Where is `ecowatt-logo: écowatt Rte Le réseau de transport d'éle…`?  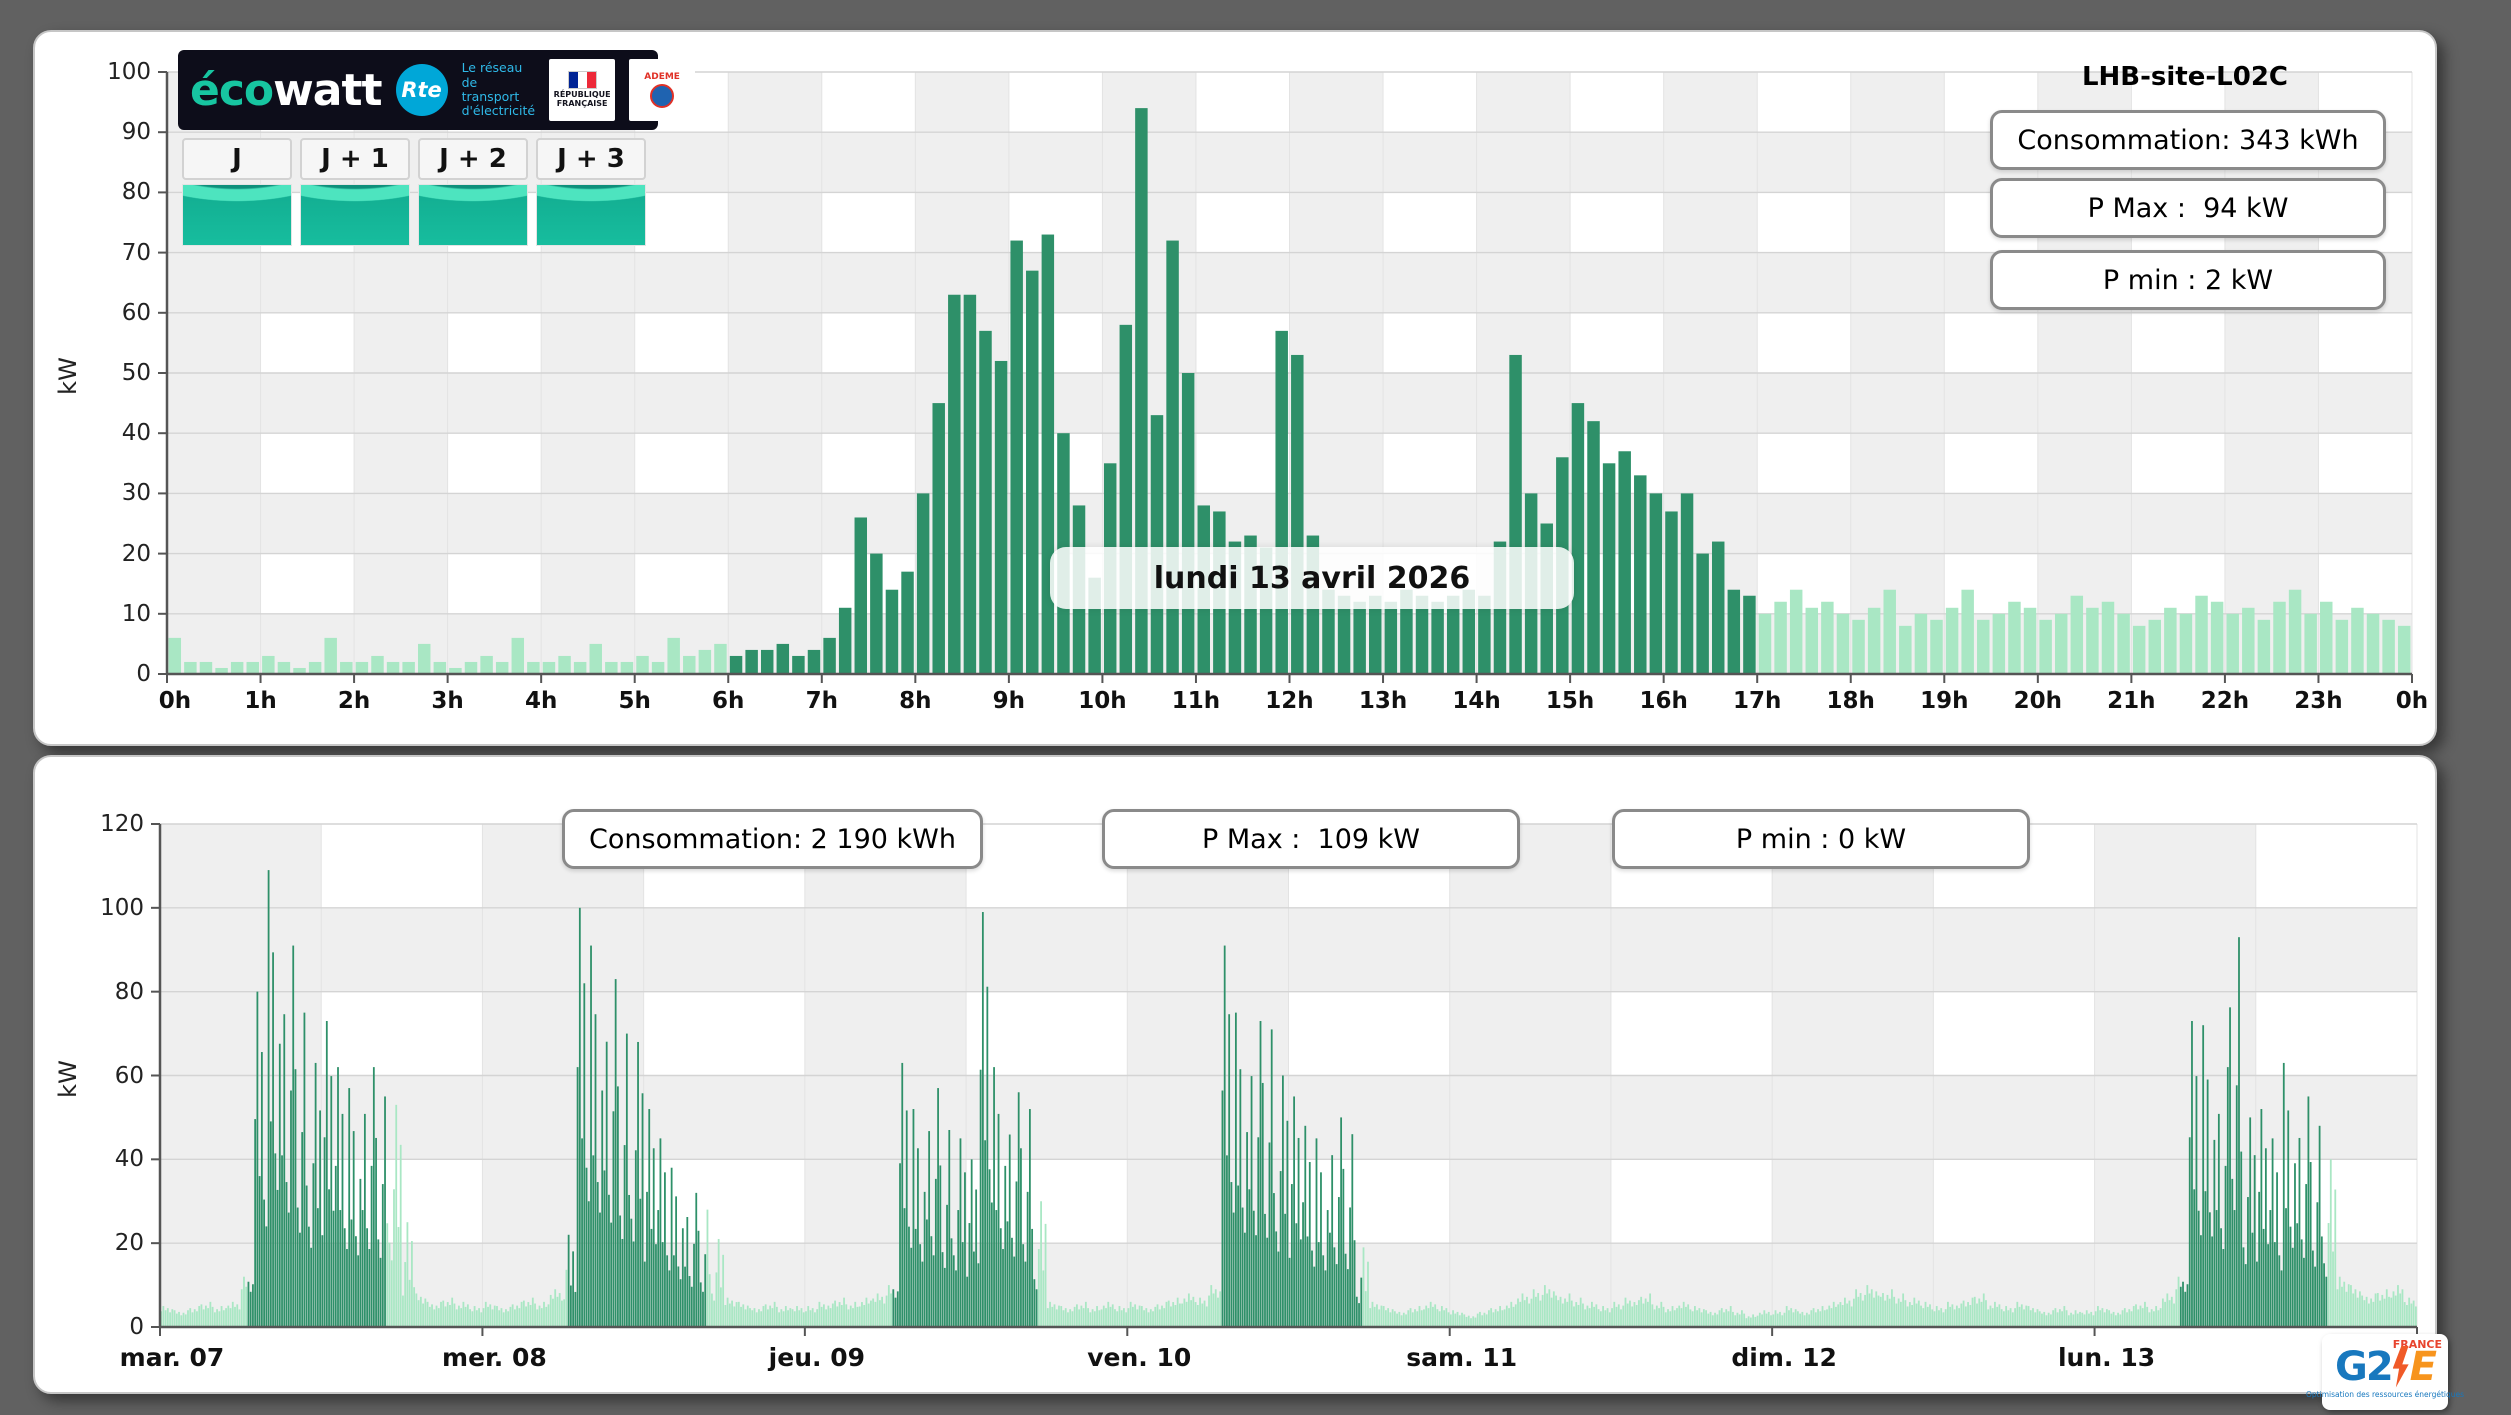 ecowatt-logo: écowatt Rte Le réseau de transport d'éle… is located at coordinates (437, 90).